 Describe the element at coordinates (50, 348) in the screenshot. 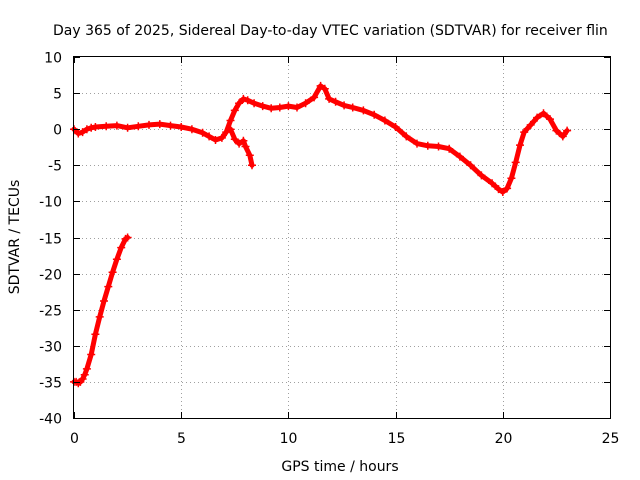

I see `y-tick-label: -30` at that location.